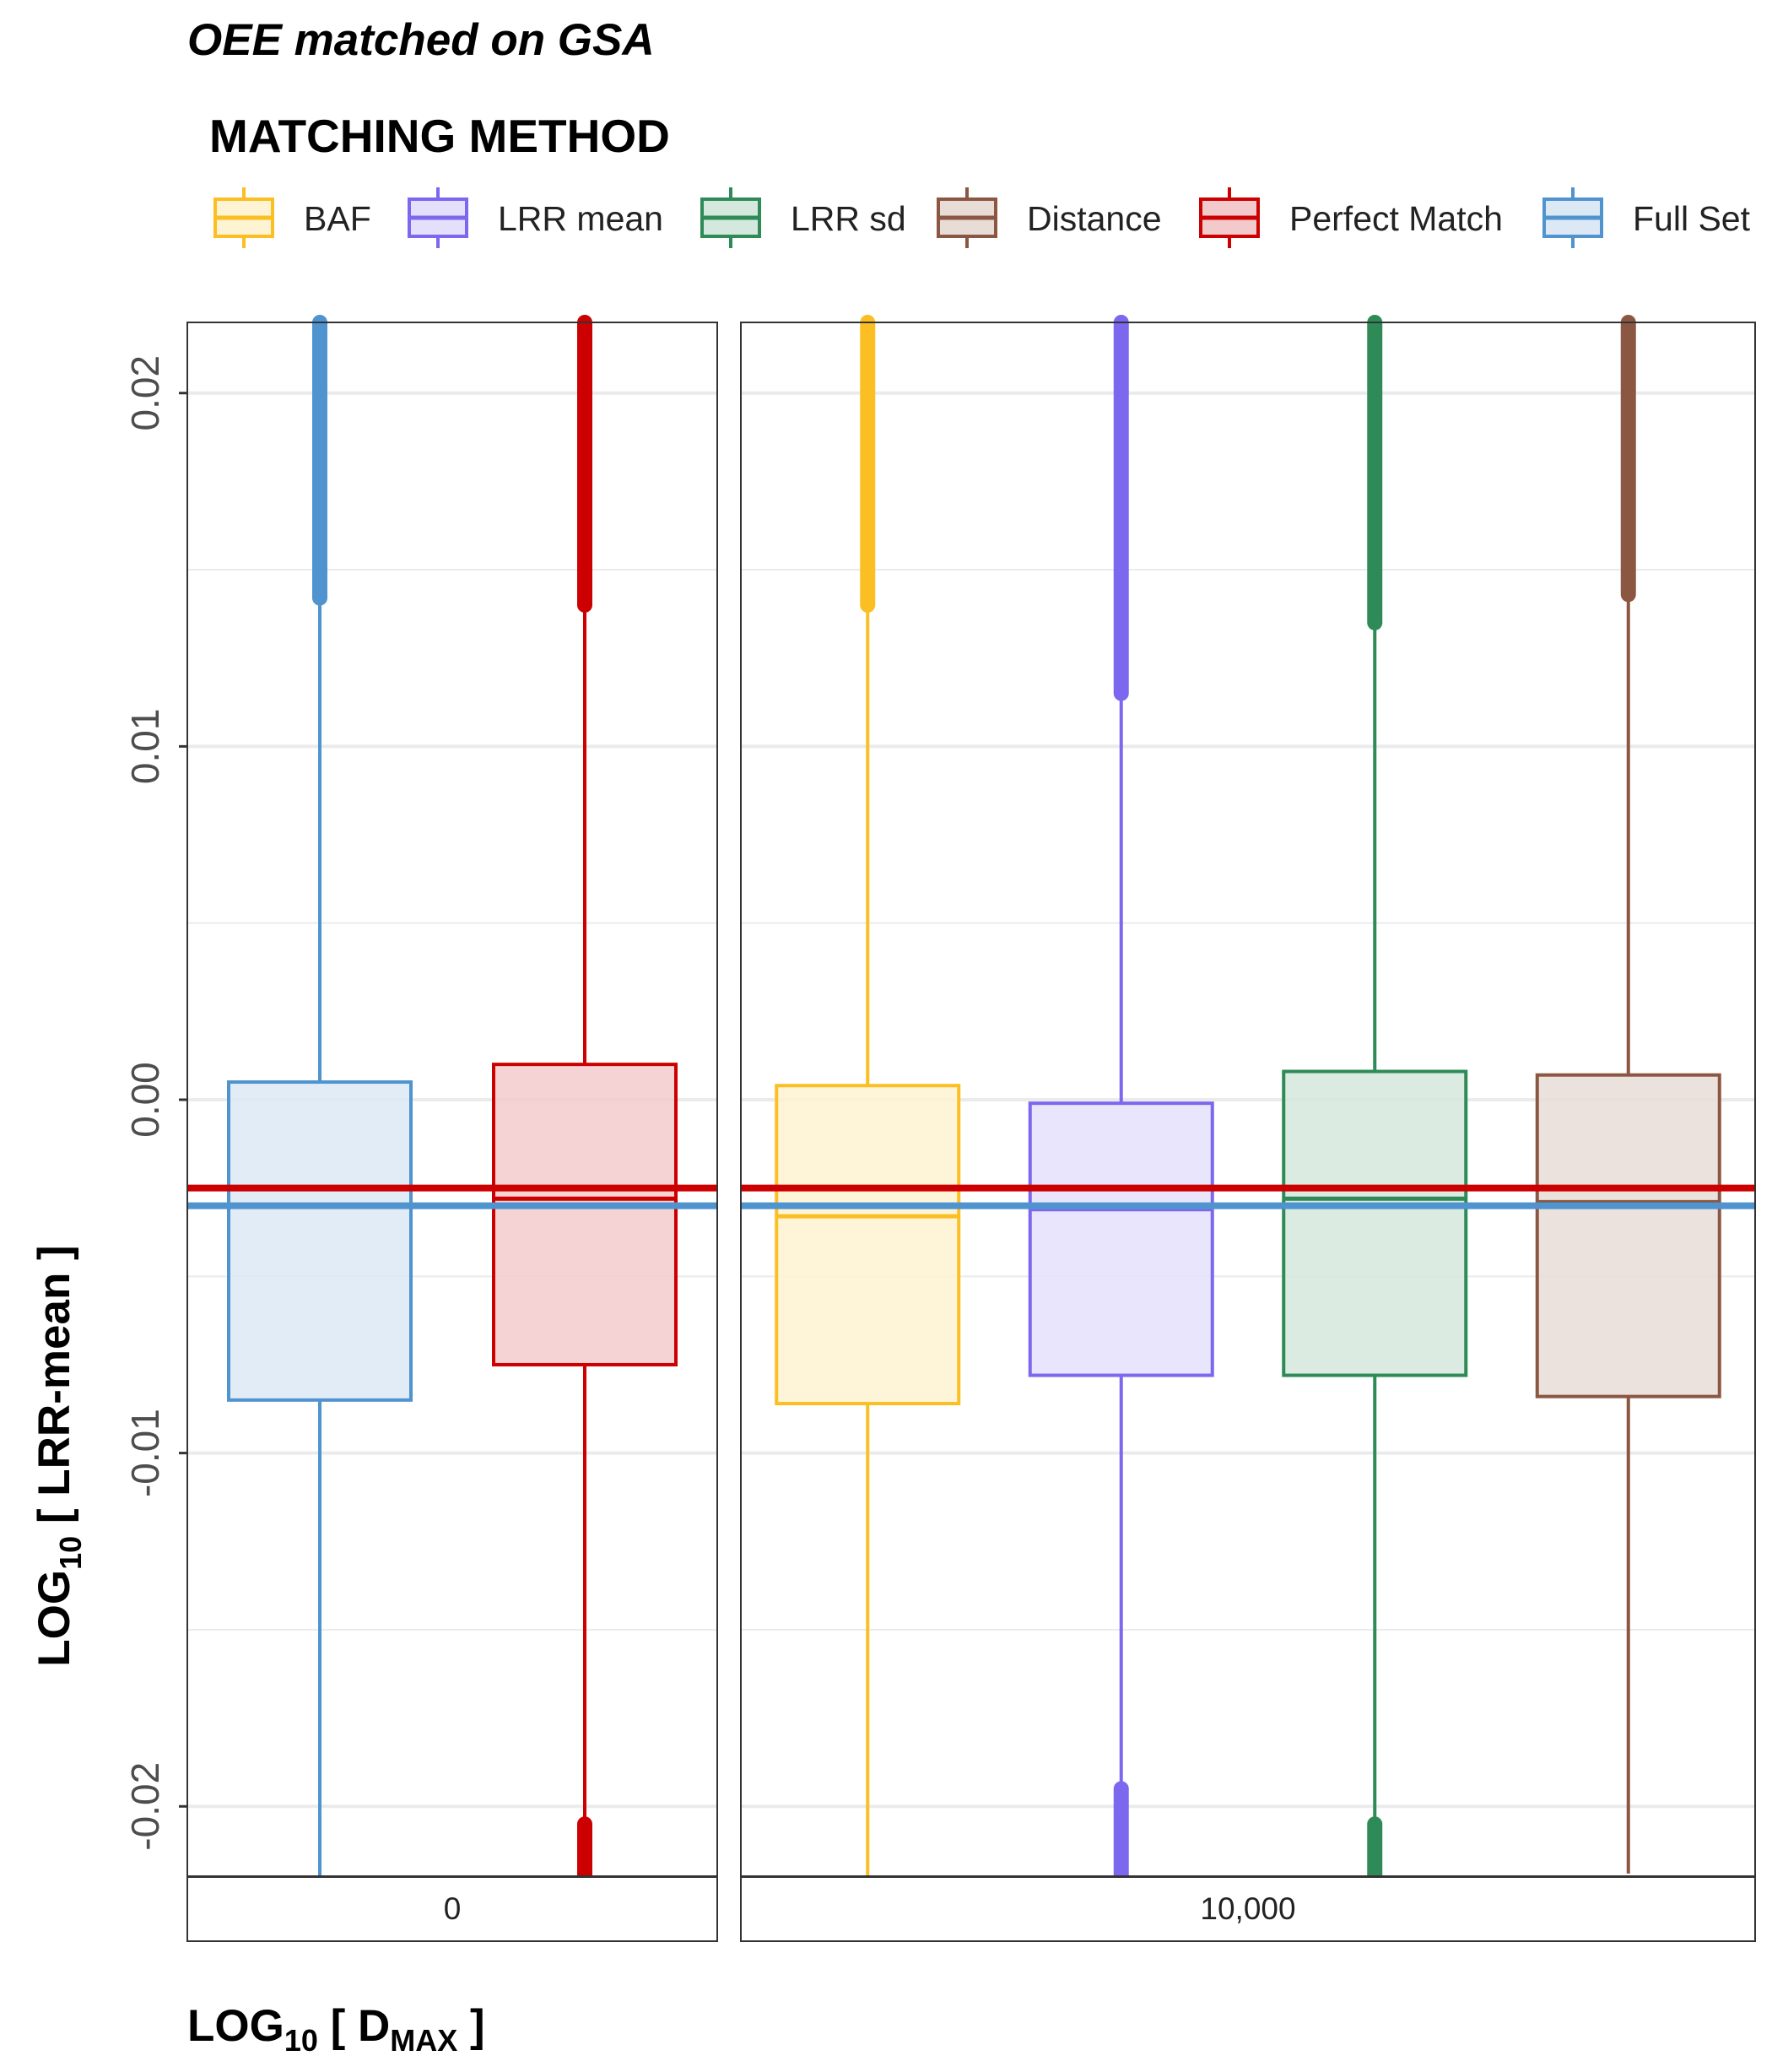 The image size is (1772, 2072). I want to click on x-axis-title-sub2: MAX, so click(423, 2040).